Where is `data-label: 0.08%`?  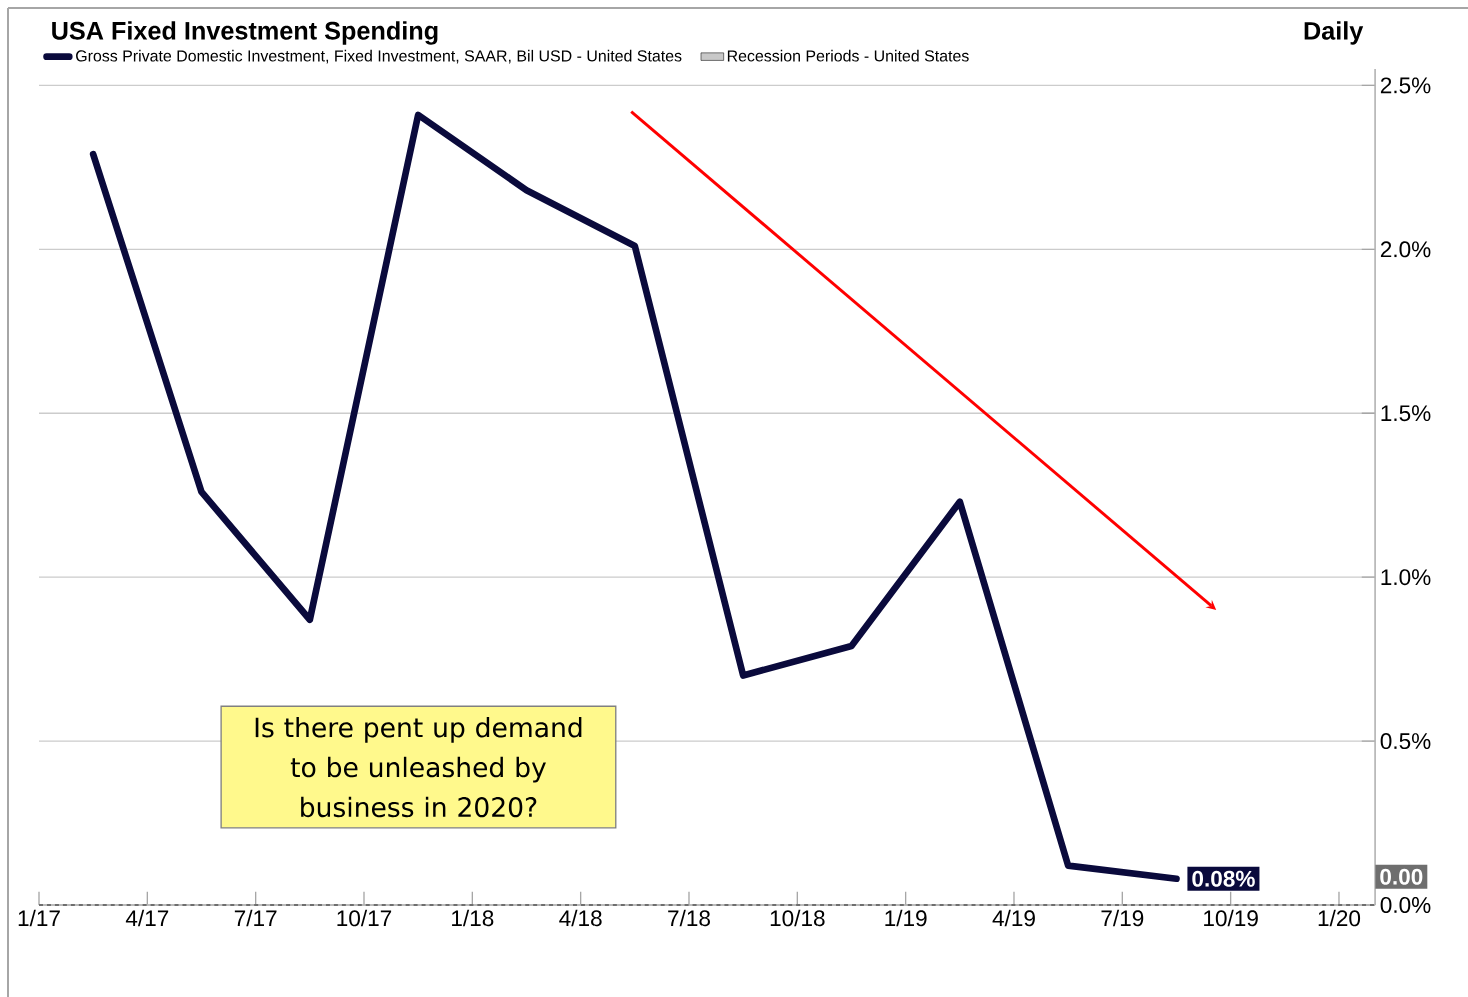
data-label: 0.08% is located at coordinates (1223, 878).